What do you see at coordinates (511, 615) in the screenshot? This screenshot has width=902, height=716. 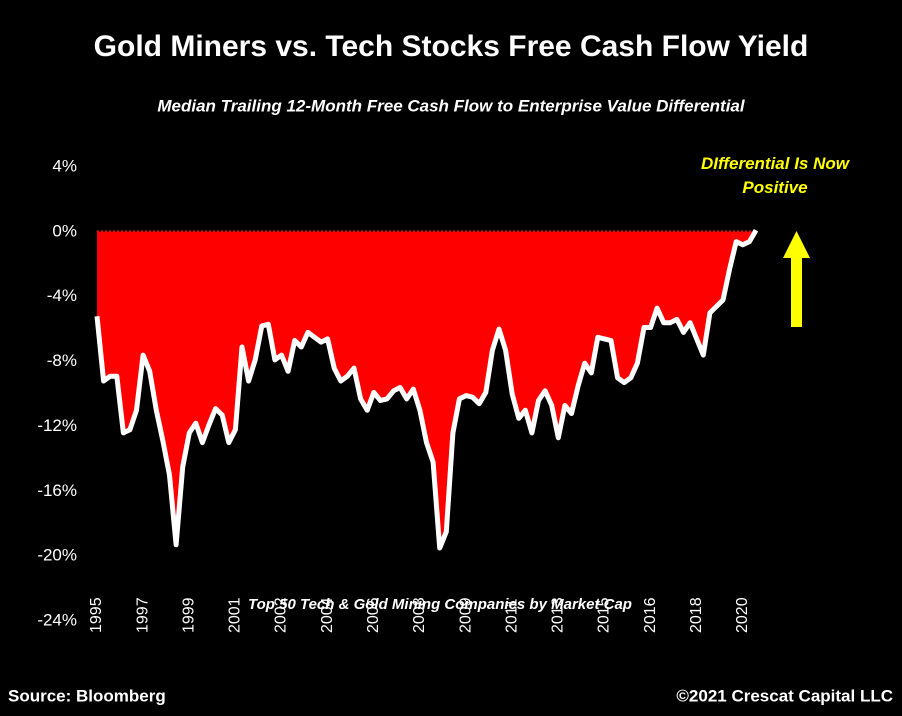 I see `x-tick-label: 2011` at bounding box center [511, 615].